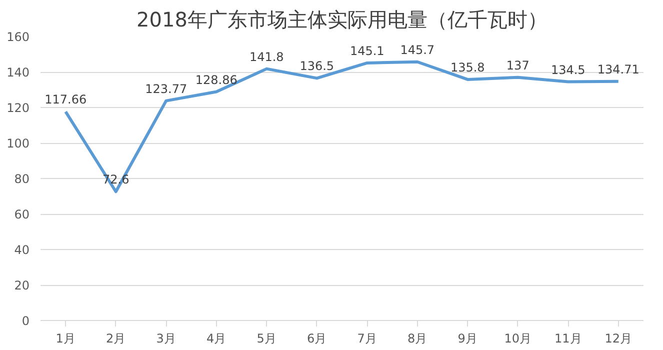 The height and width of the screenshot is (350, 663). Describe the element at coordinates (518, 339) in the screenshot. I see `x-tick-label: 10月` at that location.